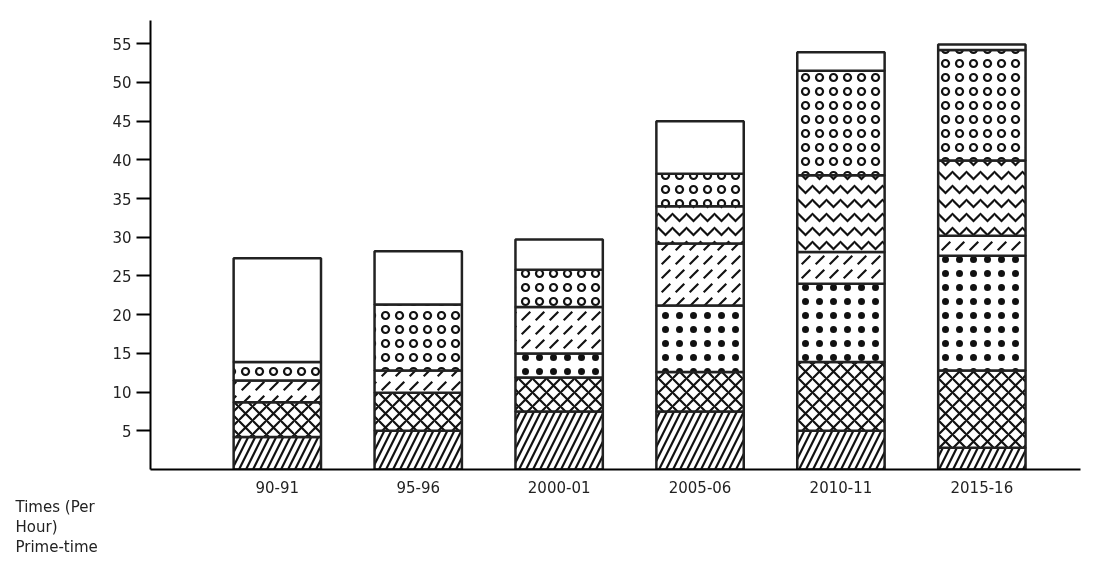  Describe the element at coordinates (122, 354) in the screenshot. I see `y-tick-label: 15` at that location.